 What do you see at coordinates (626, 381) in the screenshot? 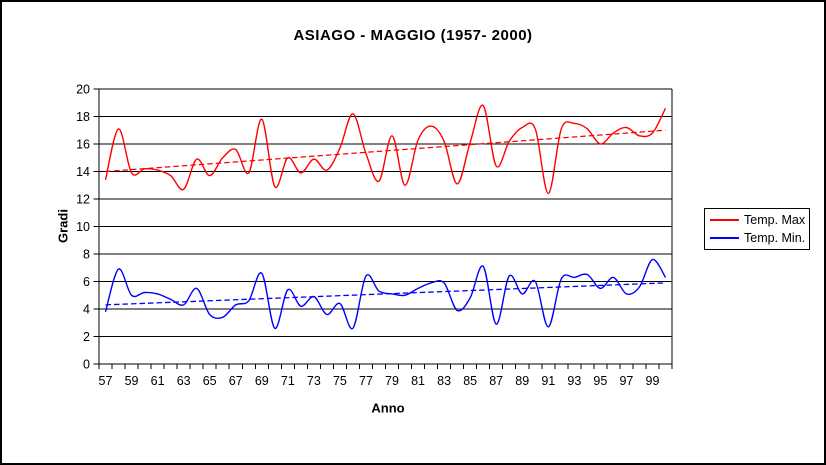
I see `svg-text: 97` at bounding box center [626, 381].